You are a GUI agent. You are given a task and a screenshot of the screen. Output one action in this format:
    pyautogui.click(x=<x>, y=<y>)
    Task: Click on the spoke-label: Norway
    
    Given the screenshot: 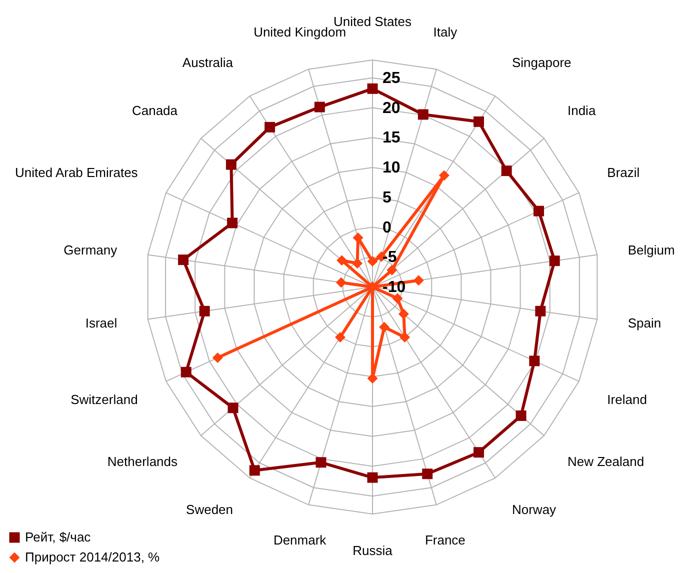 What is the action you would take?
    pyautogui.click(x=534, y=510)
    